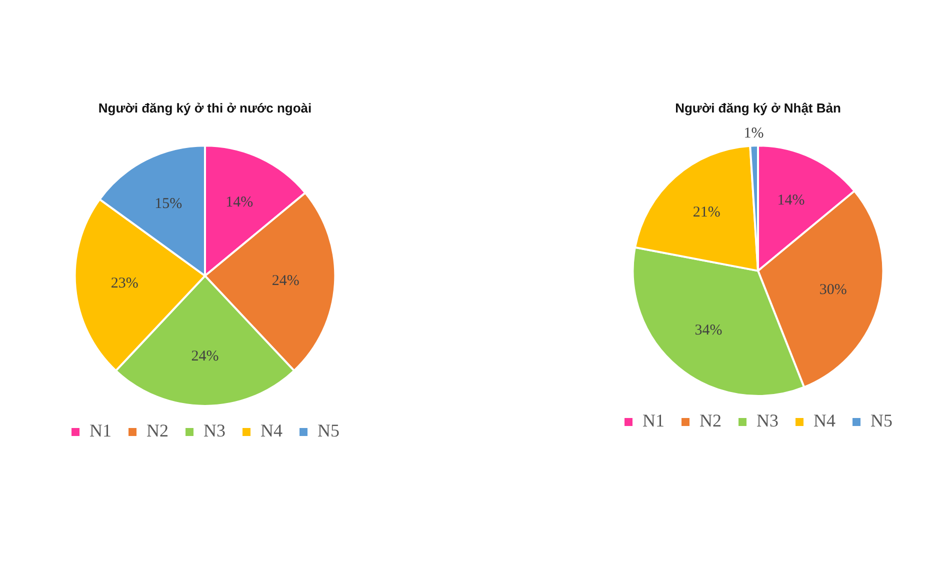  Describe the element at coordinates (205, 108) in the screenshot. I see `chart-title: Người đăng ký ở thi ở nước ngoài` at that location.